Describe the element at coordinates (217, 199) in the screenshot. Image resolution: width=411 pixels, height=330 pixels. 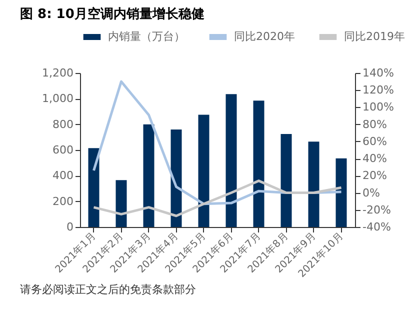
I see `line-series` at that location.